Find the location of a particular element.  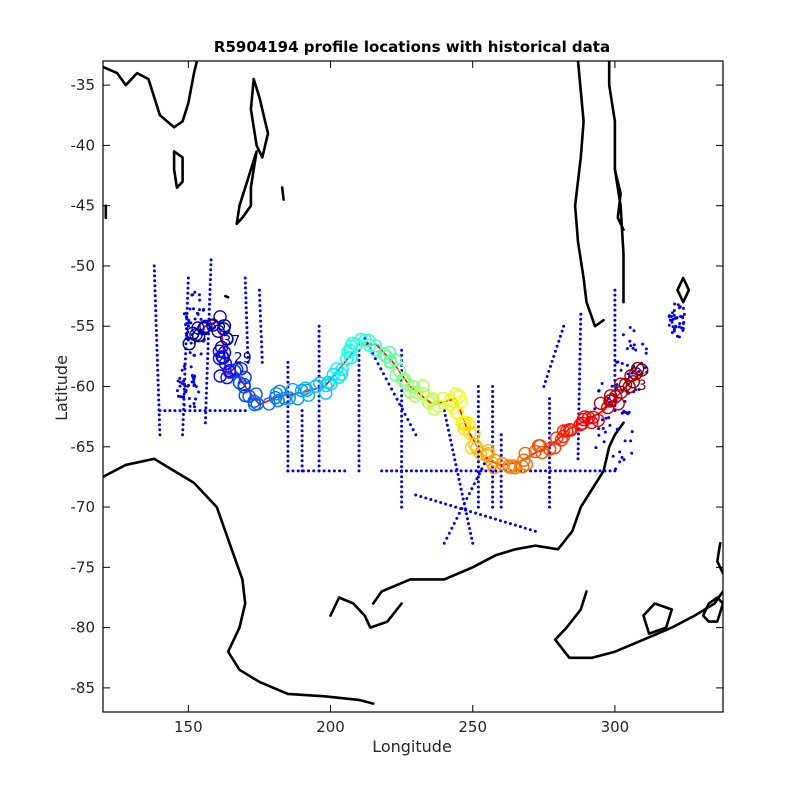

profile-label: 36 is located at coordinates (217, 326).